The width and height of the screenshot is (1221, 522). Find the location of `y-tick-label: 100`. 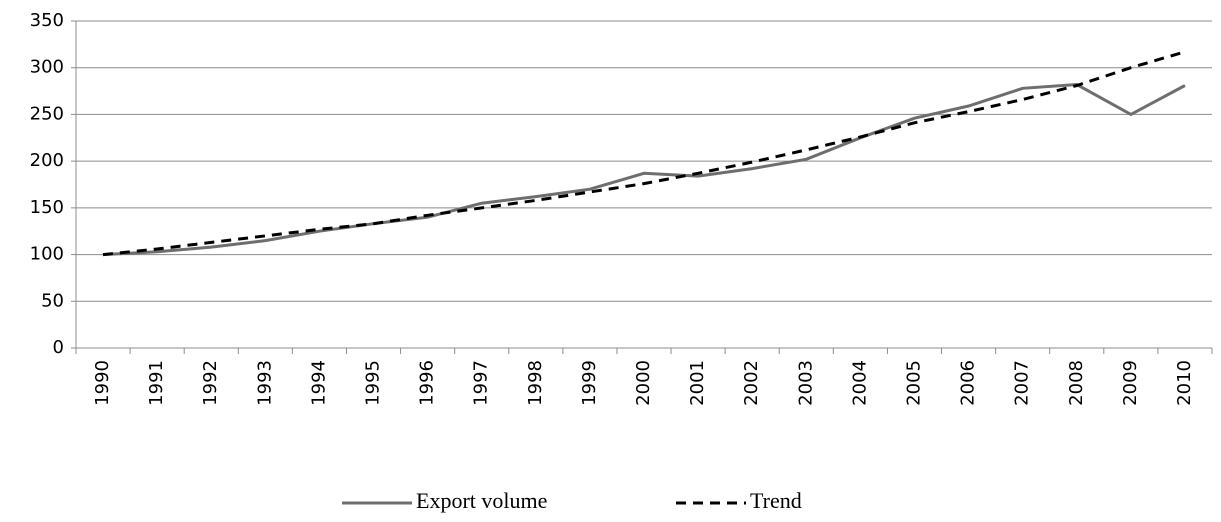

y-tick-label: 100 is located at coordinates (47, 254).